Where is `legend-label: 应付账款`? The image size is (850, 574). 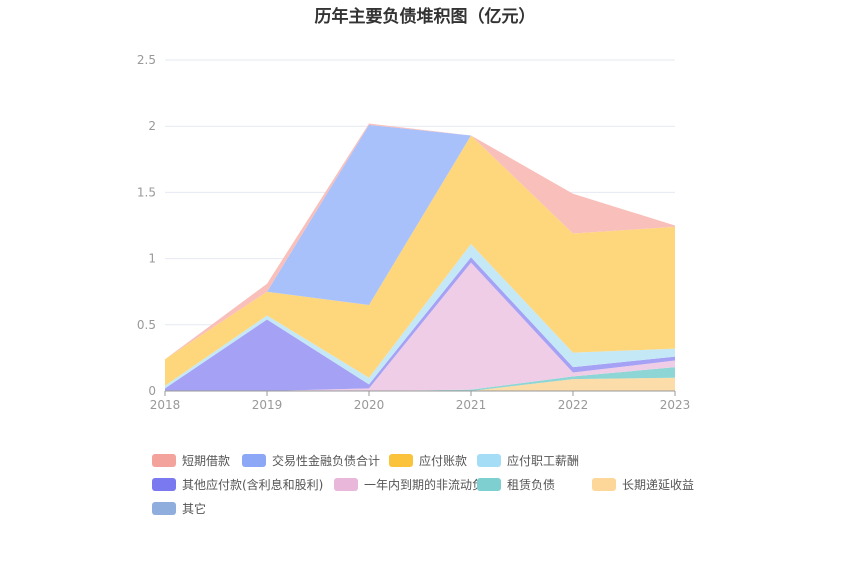 legend-label: 应付账款 is located at coordinates (443, 460).